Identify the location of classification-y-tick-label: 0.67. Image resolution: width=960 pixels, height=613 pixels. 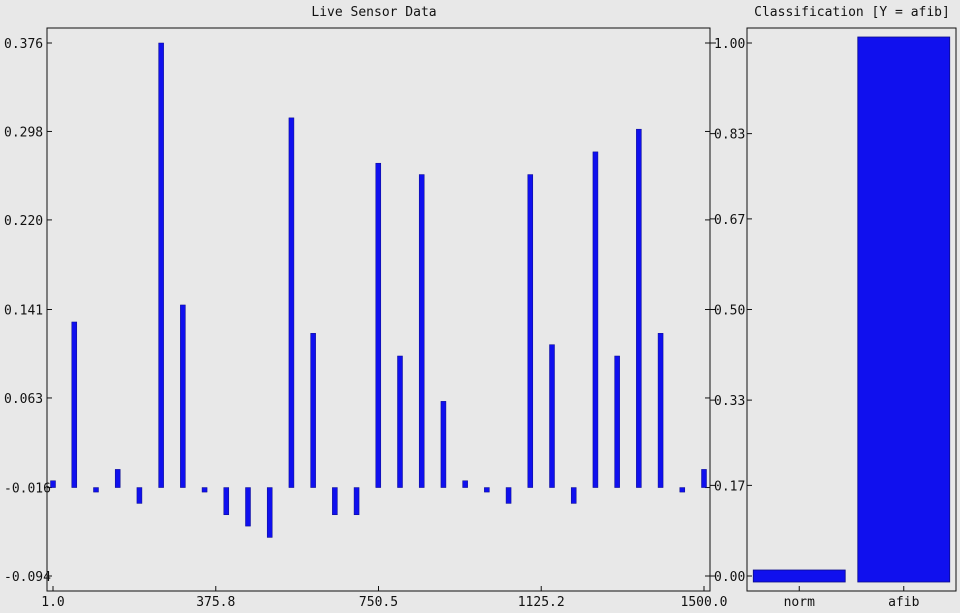
(729, 220).